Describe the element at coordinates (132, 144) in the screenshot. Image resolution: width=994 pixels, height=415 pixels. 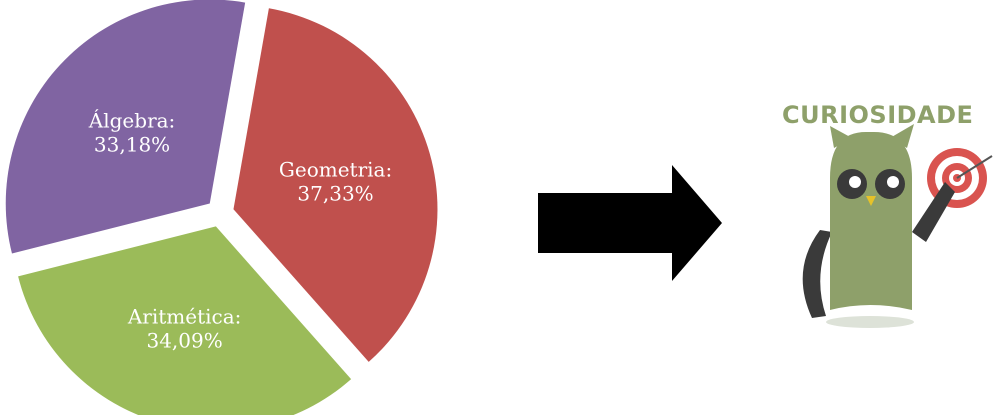
I see `pie-slice-value-2: 33,18%` at that location.